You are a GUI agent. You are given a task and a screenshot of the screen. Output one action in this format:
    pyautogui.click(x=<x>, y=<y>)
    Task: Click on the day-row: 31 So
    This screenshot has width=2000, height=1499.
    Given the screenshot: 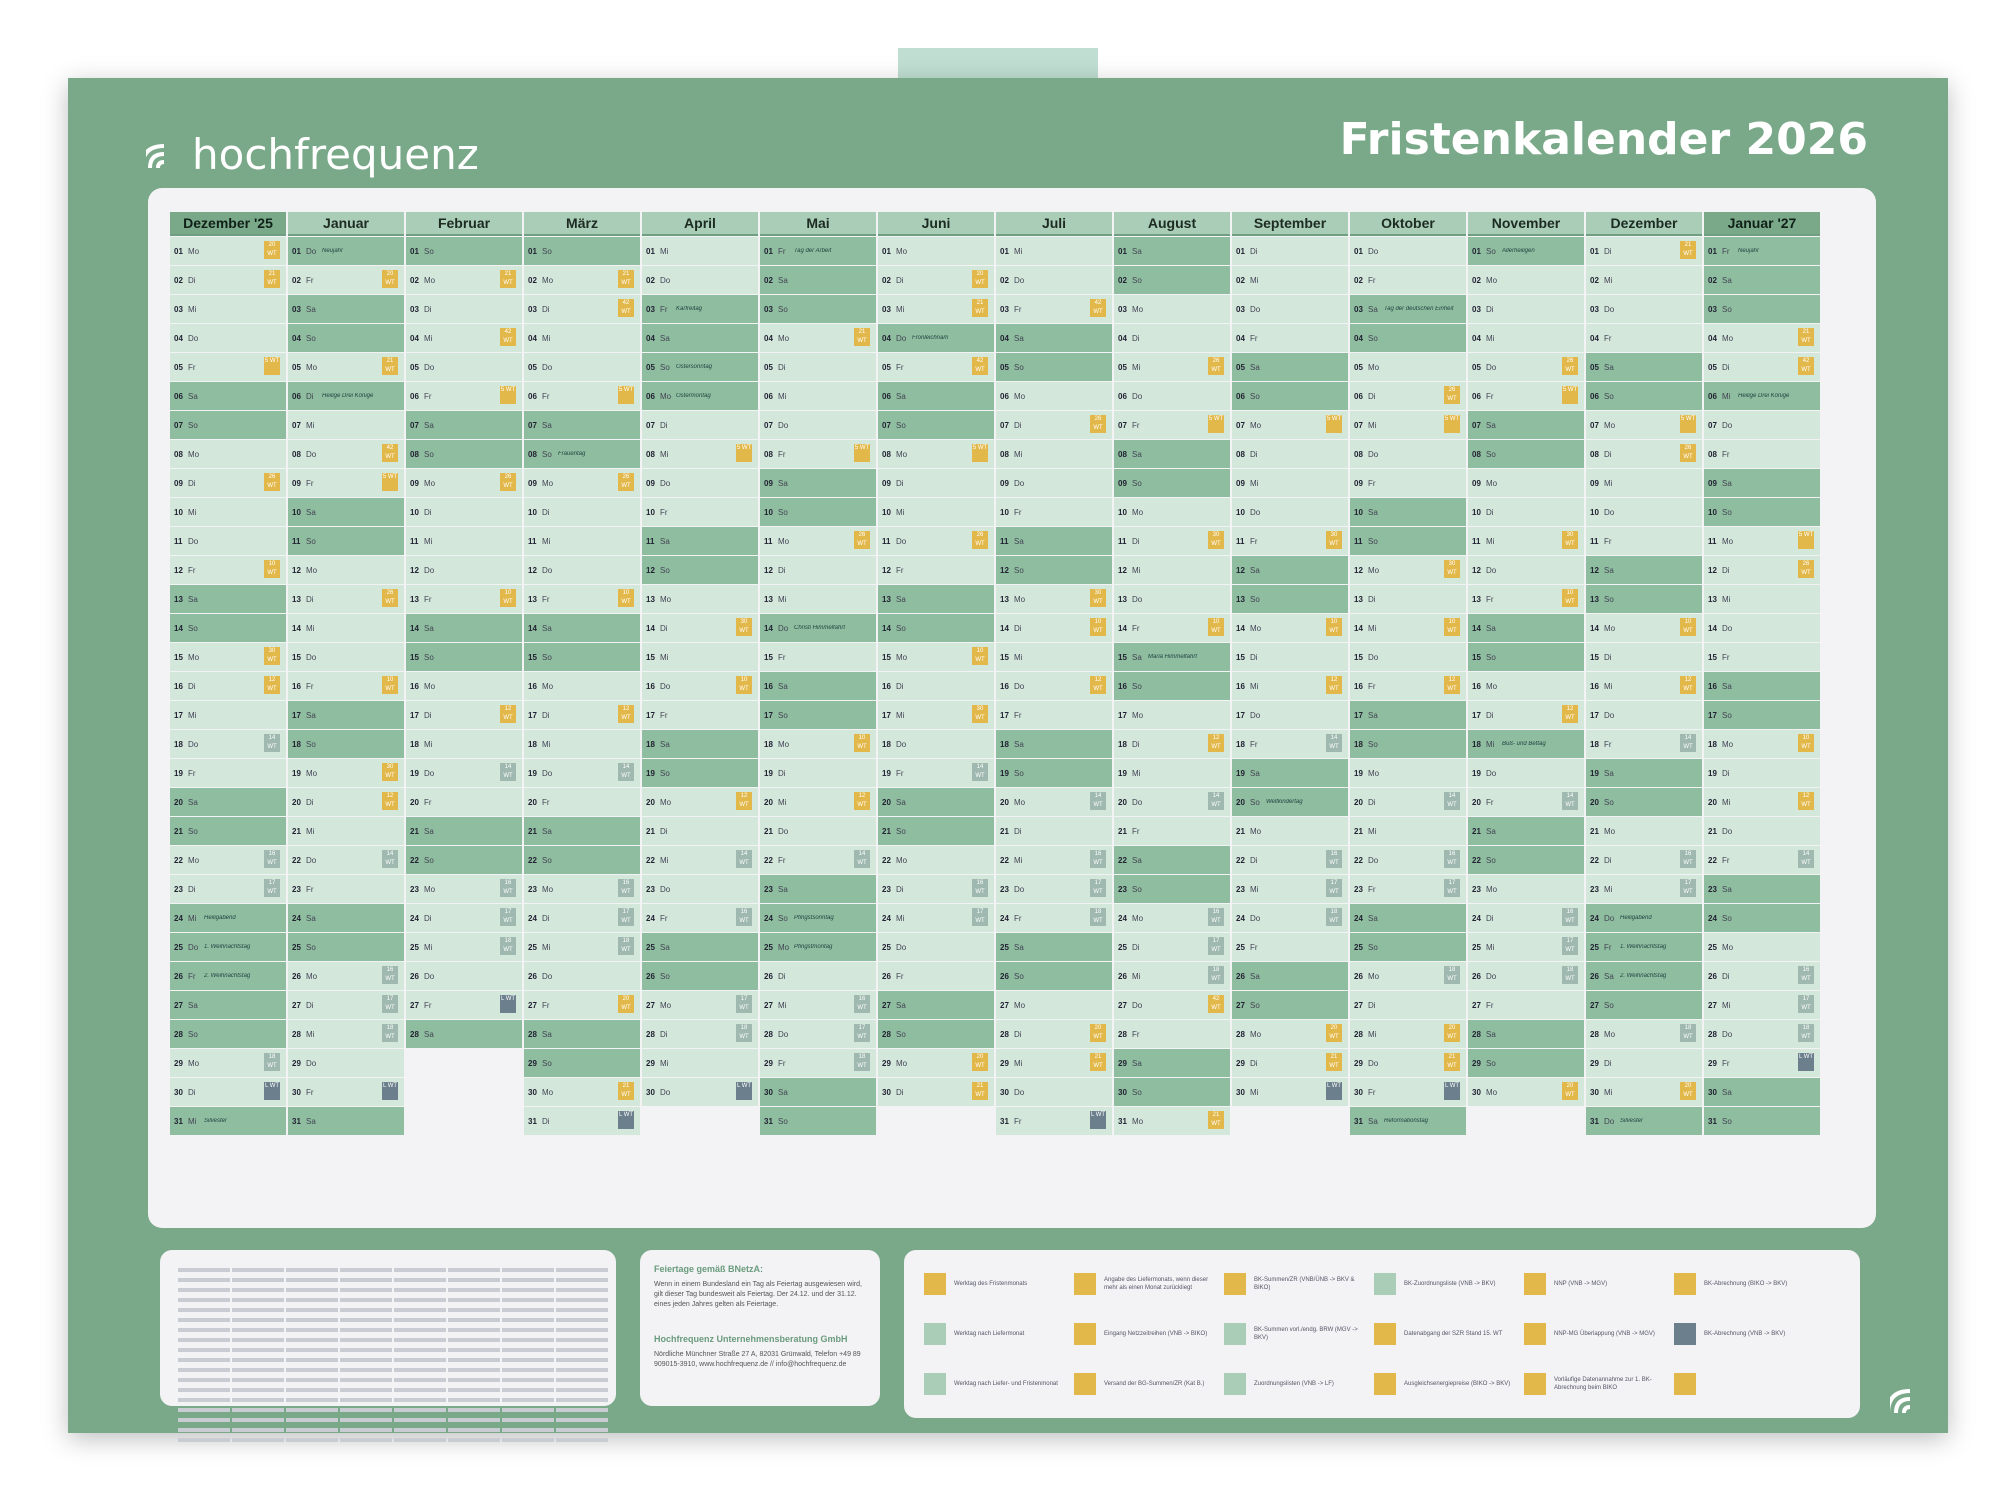 What is the action you would take?
    pyautogui.click(x=1762, y=1121)
    